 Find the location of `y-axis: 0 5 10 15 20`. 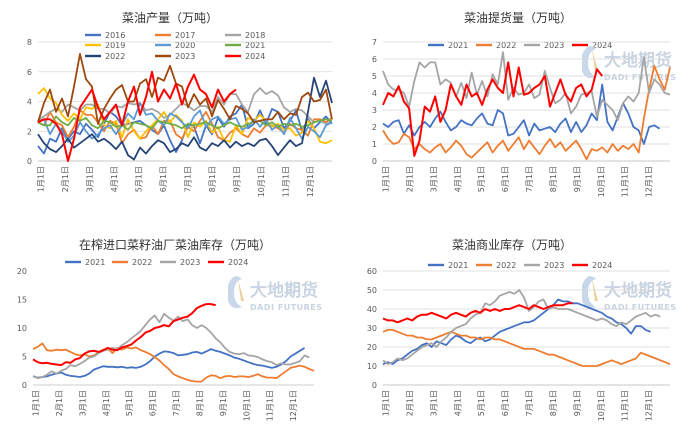

y-axis: 0 5 10 15 20 is located at coordinates (22, 328).